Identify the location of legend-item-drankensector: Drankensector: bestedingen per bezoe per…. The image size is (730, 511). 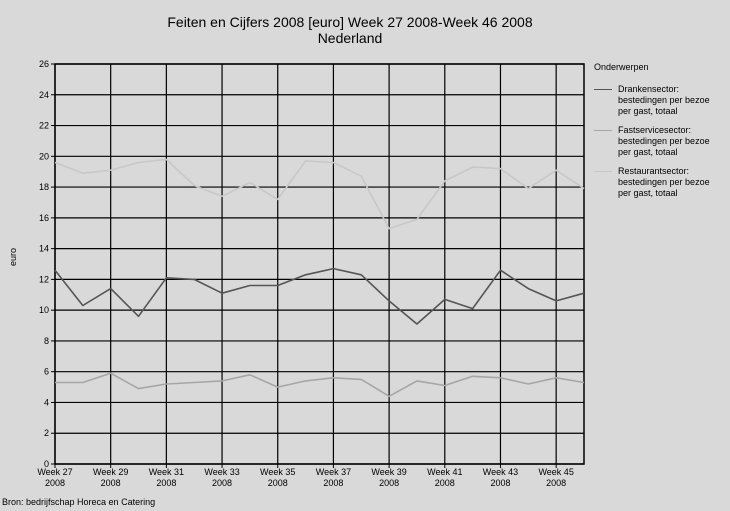
(662, 100).